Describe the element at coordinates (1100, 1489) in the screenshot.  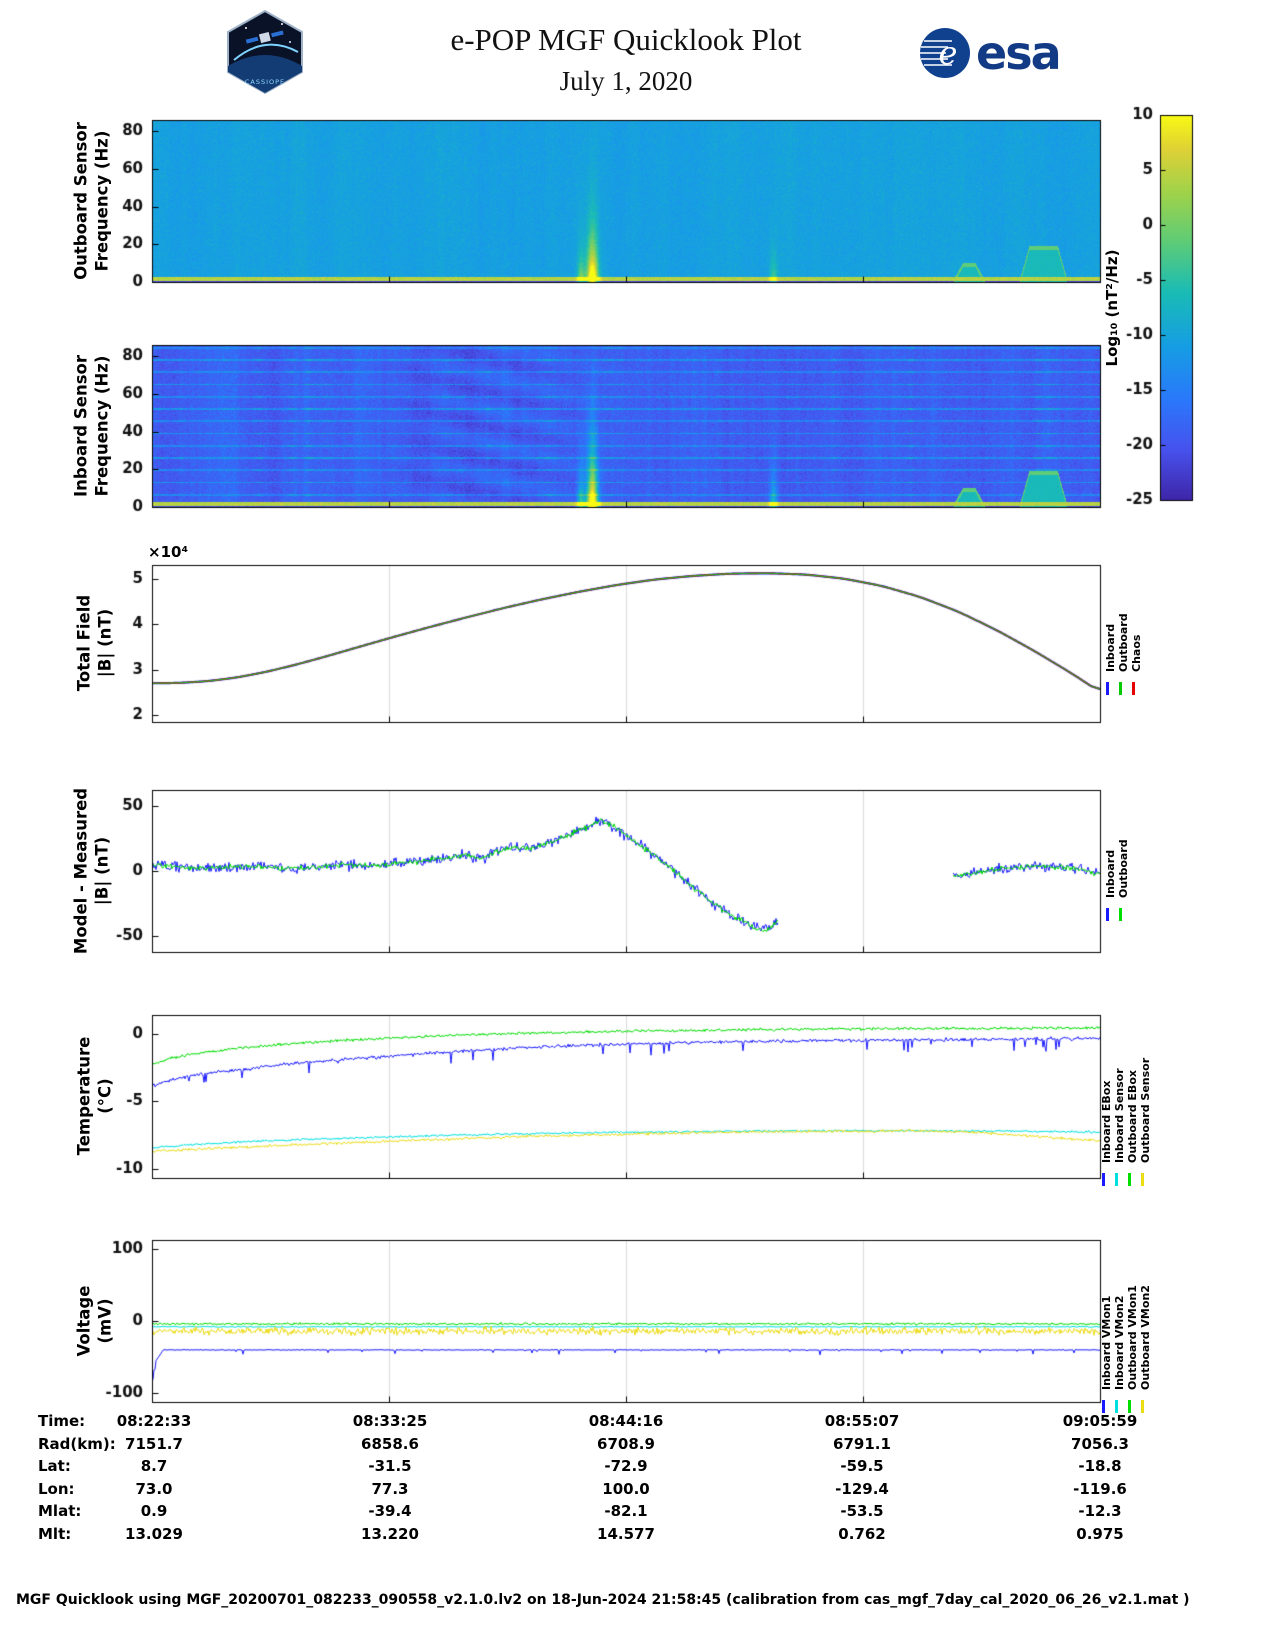
I see `table-cell-lon--4: -119.6` at that location.